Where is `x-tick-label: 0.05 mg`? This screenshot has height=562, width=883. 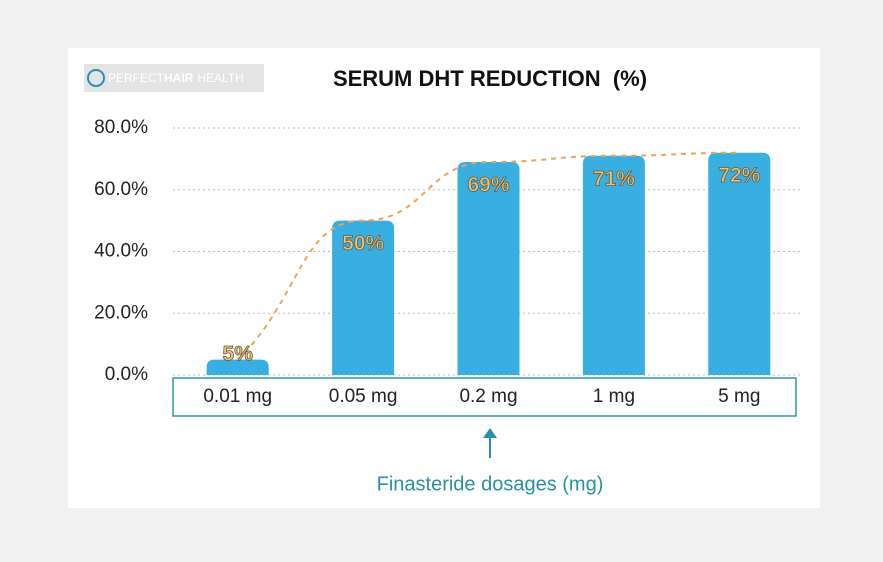 x-tick-label: 0.05 mg is located at coordinates (363, 396).